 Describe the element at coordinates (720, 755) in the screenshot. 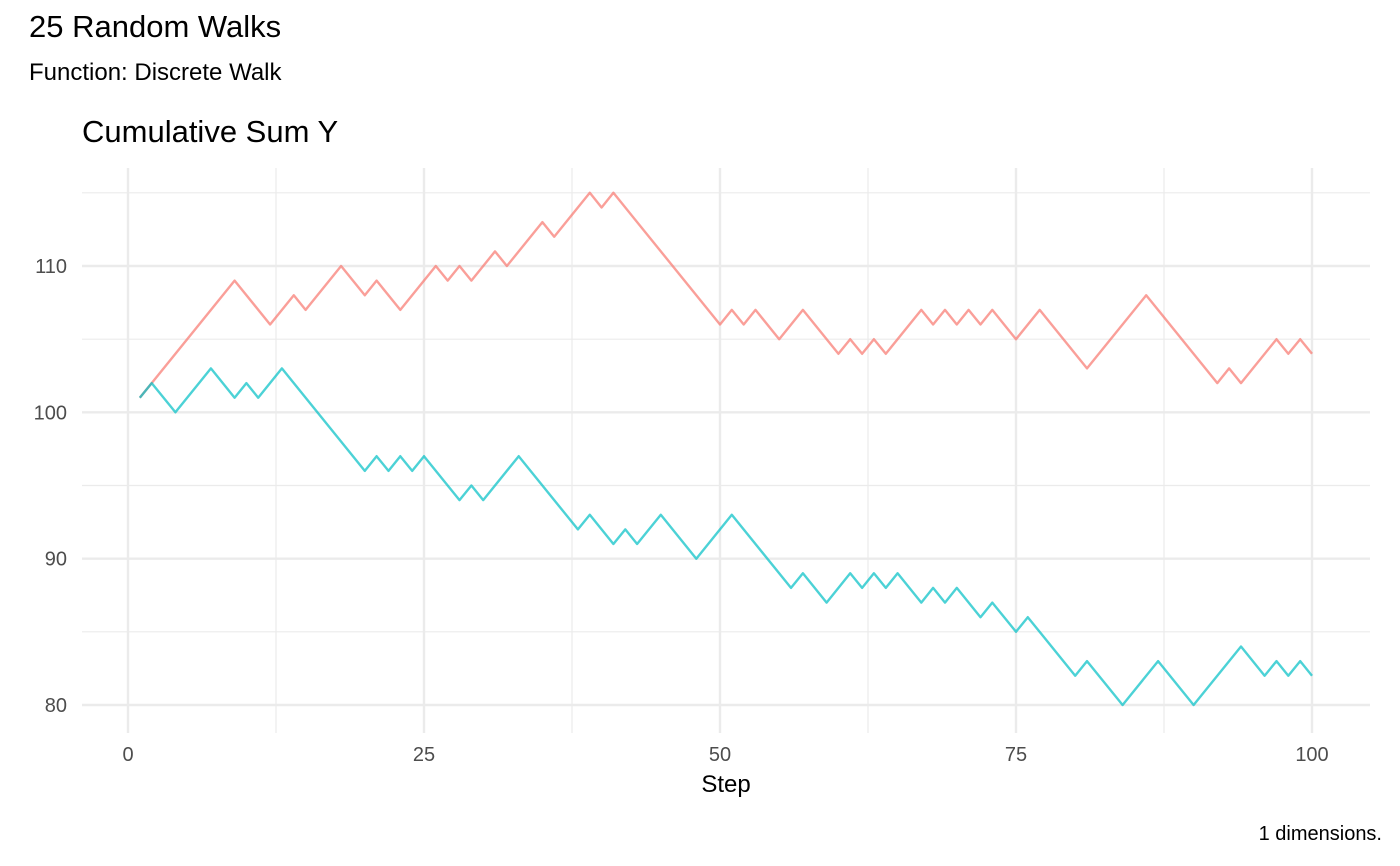

I see `x-tick-label: 50` at that location.